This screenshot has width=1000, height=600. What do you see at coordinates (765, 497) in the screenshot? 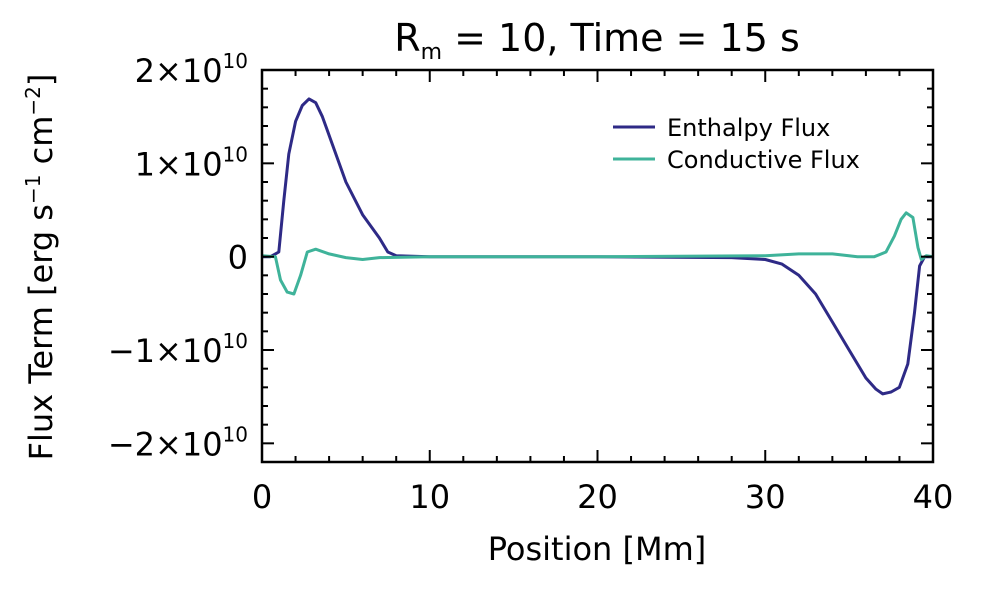
I see `x-tick-label: 30` at bounding box center [765, 497].